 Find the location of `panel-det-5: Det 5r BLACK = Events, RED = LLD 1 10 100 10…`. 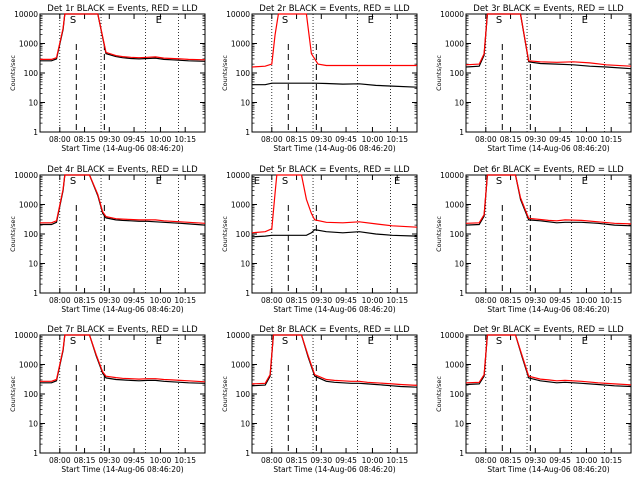

panel-det-5: Det 5r BLACK = Events, RED = LLD 1 10 100 10… is located at coordinates (319, 239).